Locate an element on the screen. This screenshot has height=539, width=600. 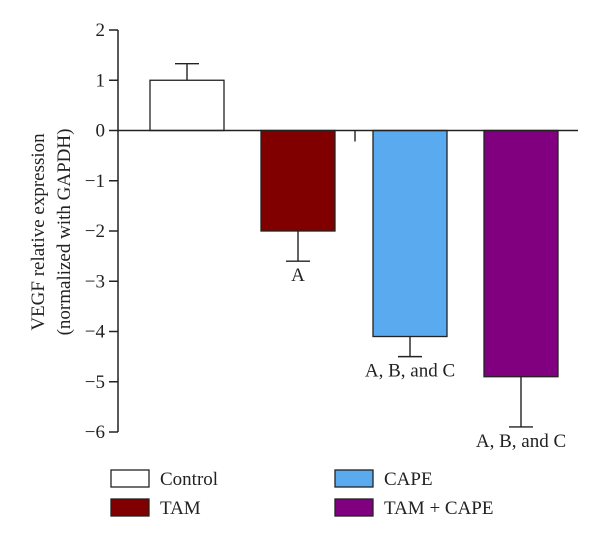
y-tick-label: 0 is located at coordinates (101, 131).